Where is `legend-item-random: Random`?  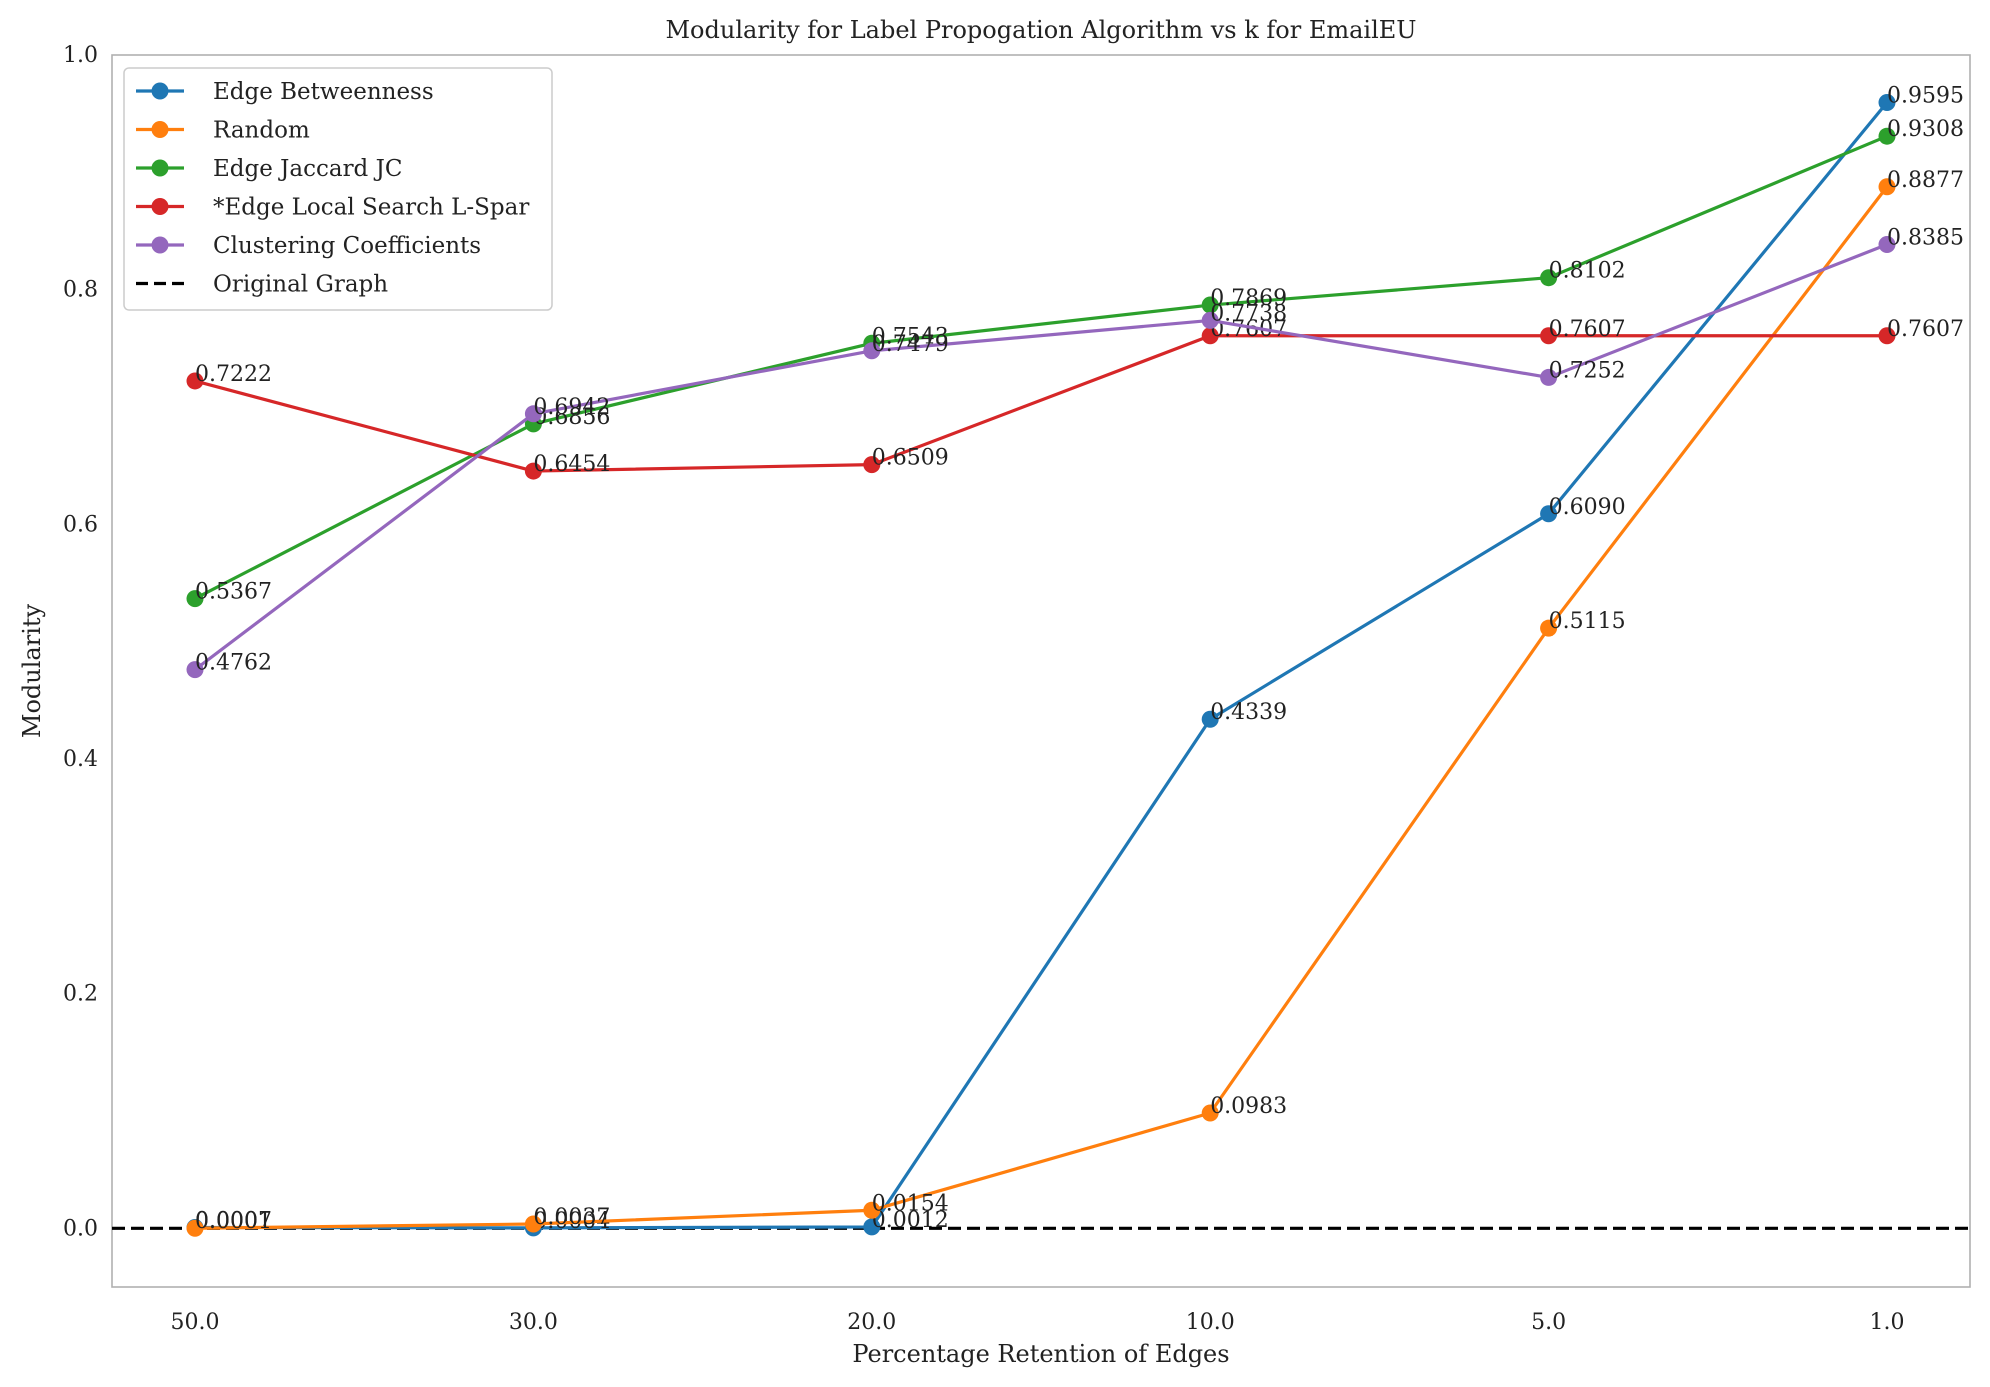
legend-item-random: Random is located at coordinates (223, 131).